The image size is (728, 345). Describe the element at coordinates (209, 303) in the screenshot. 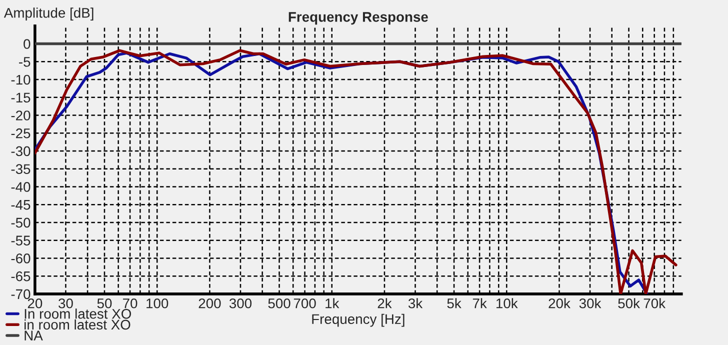

I see `x-tick-label: 200` at that location.